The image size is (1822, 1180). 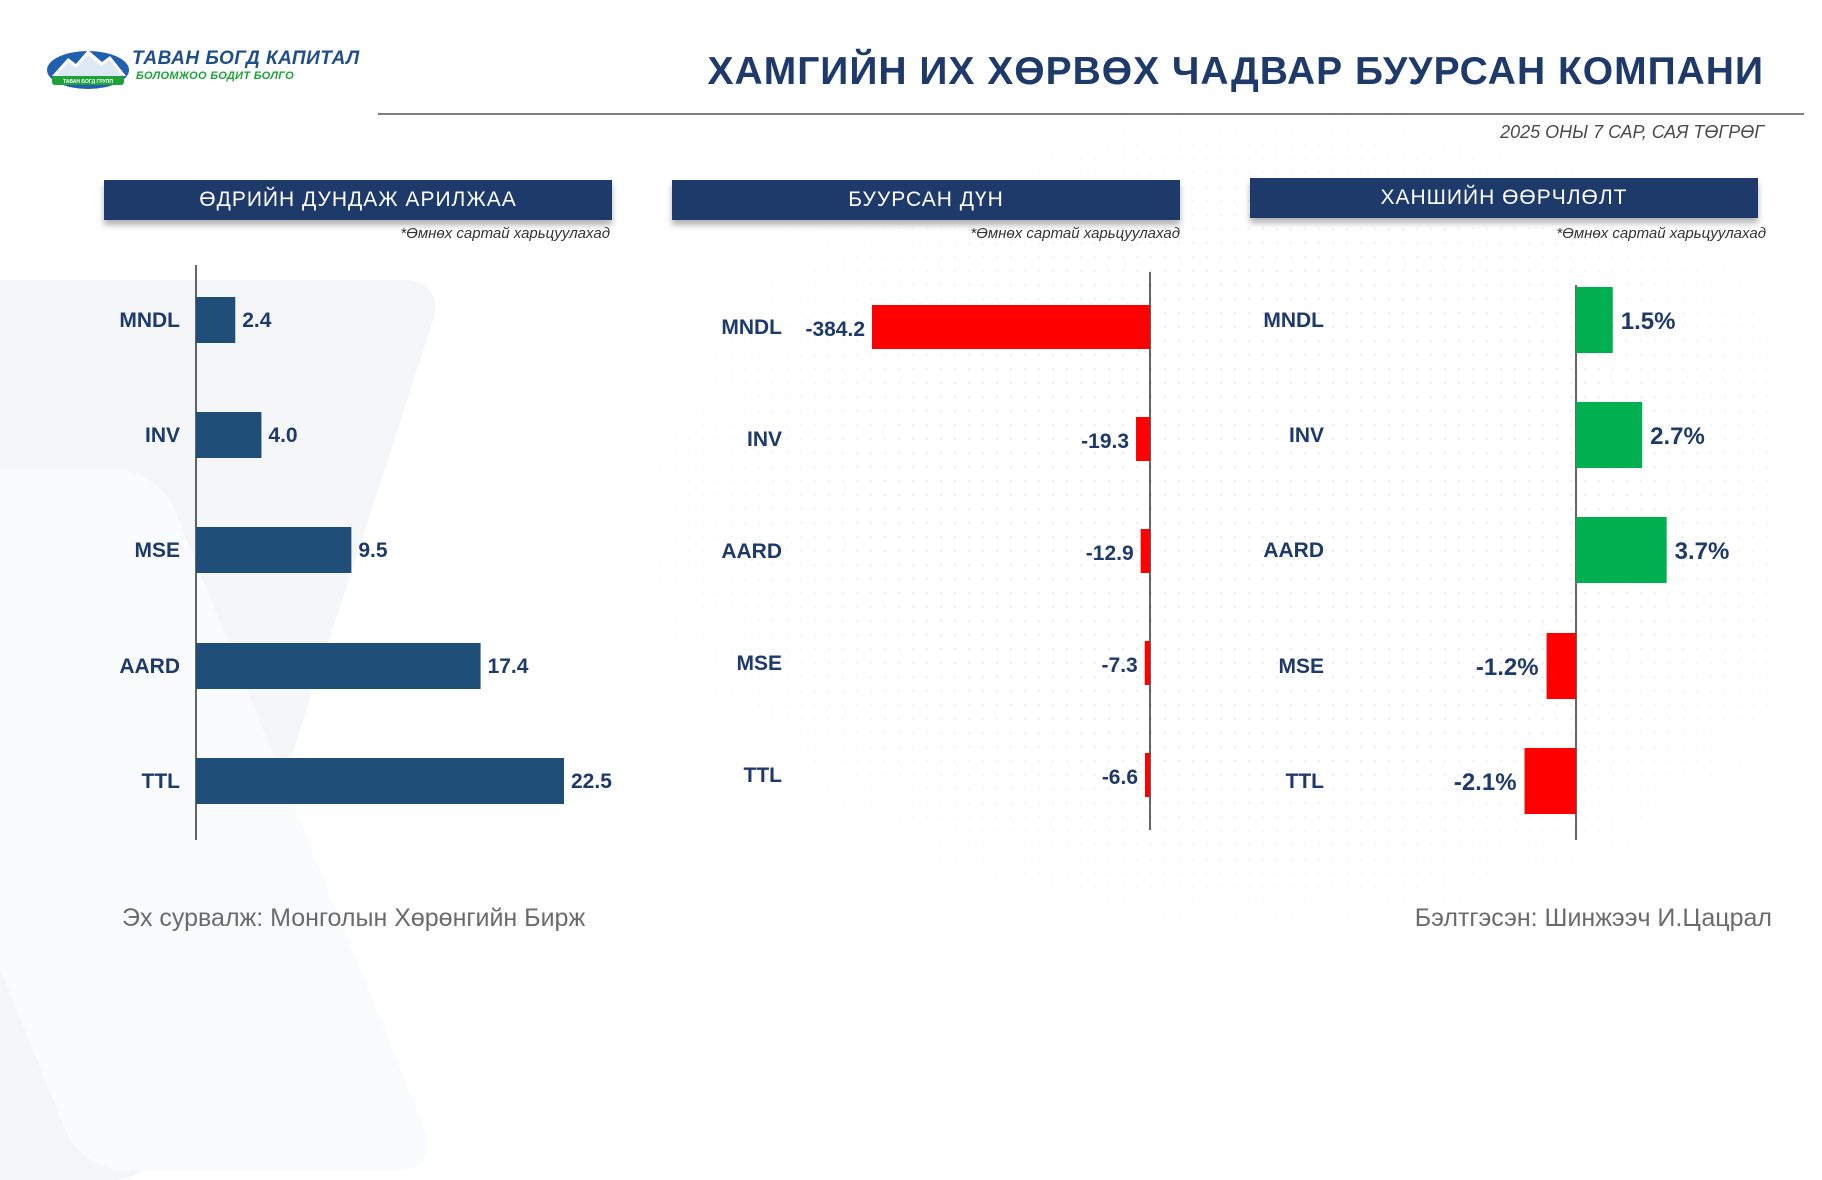 I want to click on page-title: ХАМГИЙН ИХ ХӨРВӨХ ЧАДВАР БУУРСАН КОМПАНИ, so click(x=1235, y=71).